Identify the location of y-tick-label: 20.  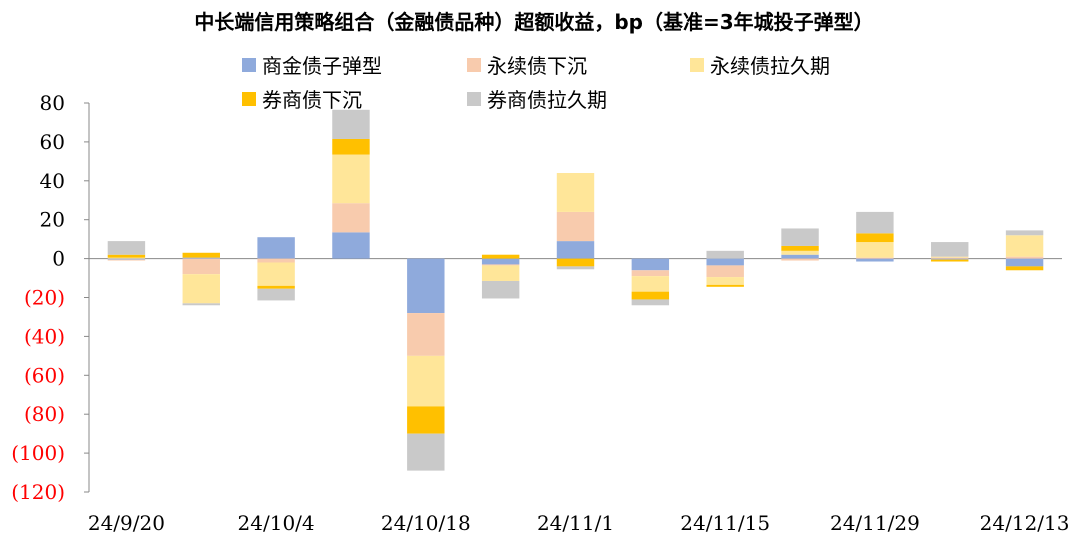
(52, 220).